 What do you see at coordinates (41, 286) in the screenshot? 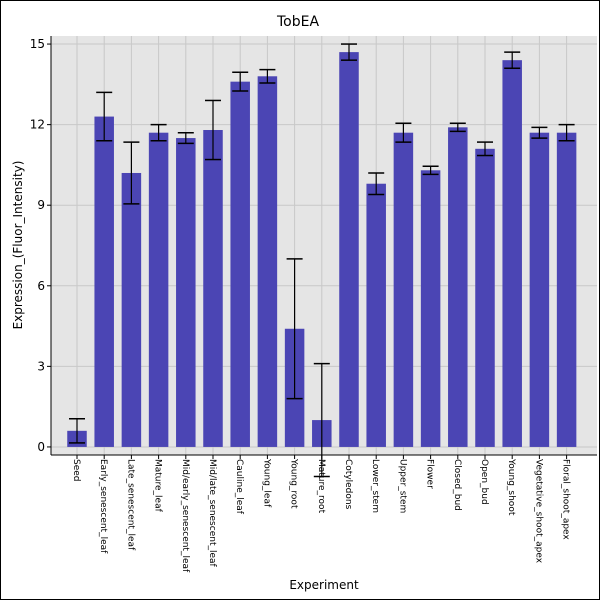
I see `y-tick-label: 6` at bounding box center [41, 286].